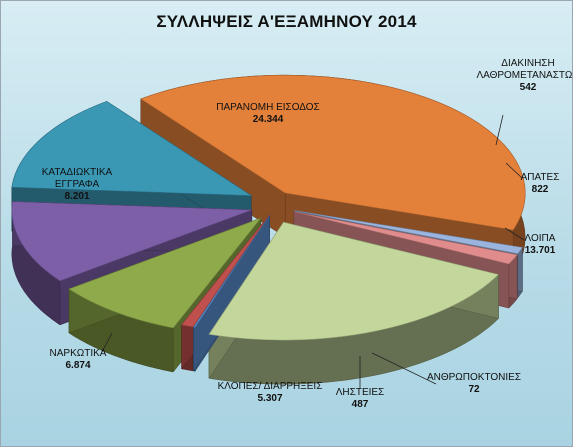  I want to click on data-label-value-3: 13.701, so click(540, 250).